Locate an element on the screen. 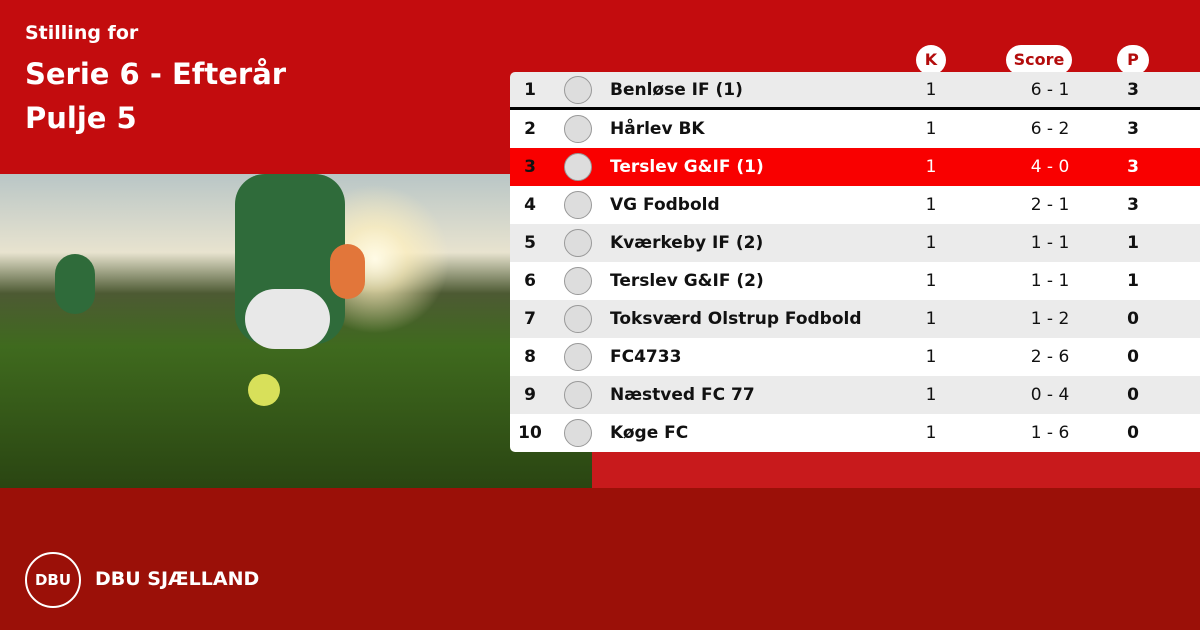 This screenshot has width=1200, height=630. position: 1 is located at coordinates (530, 89).